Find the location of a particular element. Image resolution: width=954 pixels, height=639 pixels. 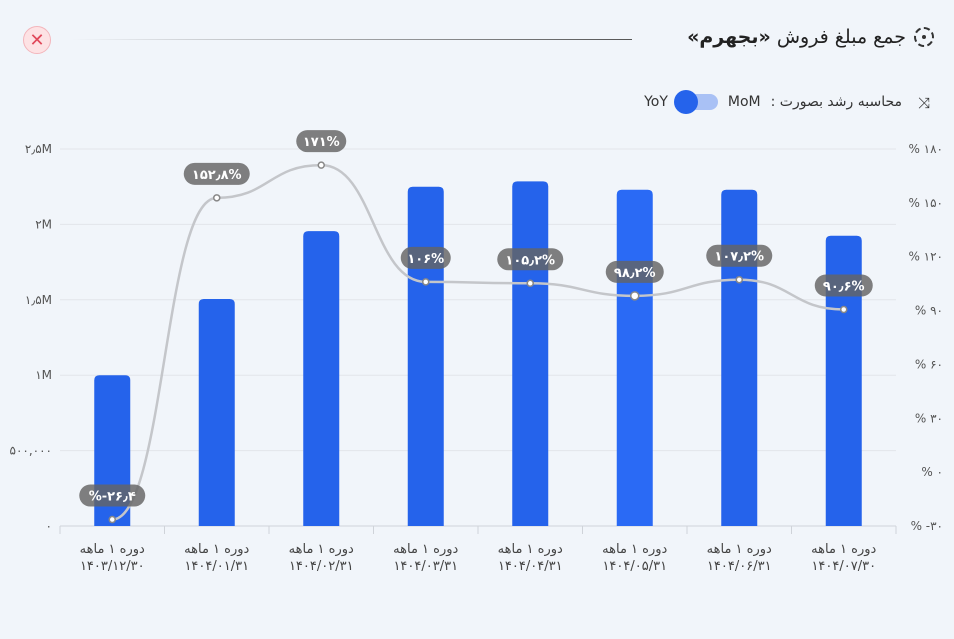

right-tick-label: % -۳۰ is located at coordinates (927, 526).